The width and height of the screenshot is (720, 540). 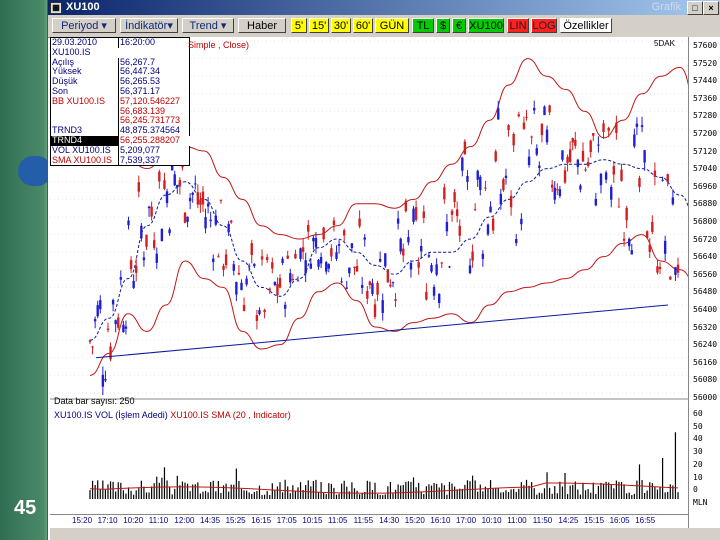 I want to click on period-5-button: 5', so click(x=299, y=25).